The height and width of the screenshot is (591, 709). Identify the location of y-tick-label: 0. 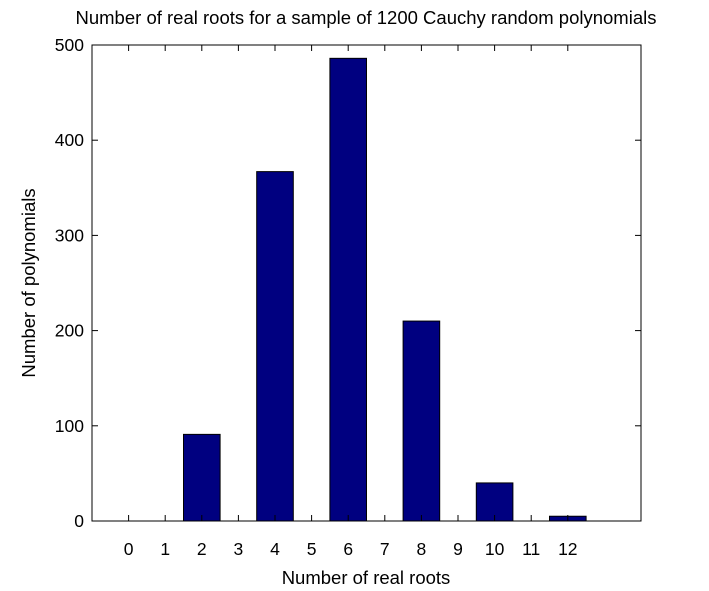
(79, 521).